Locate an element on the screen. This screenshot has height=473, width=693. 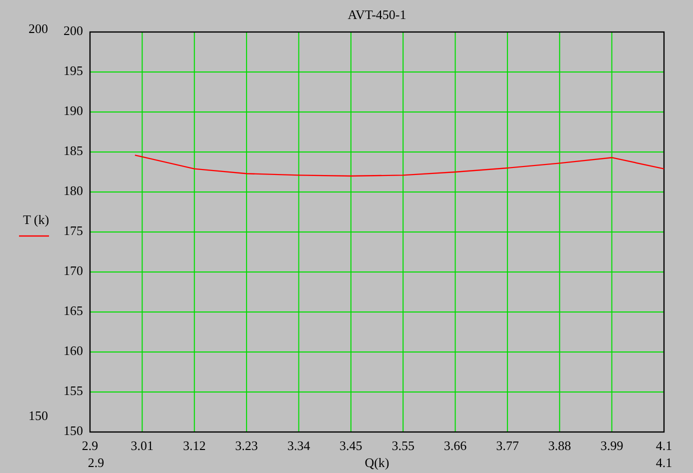
y-tick-label: 190 is located at coordinates (73, 110).